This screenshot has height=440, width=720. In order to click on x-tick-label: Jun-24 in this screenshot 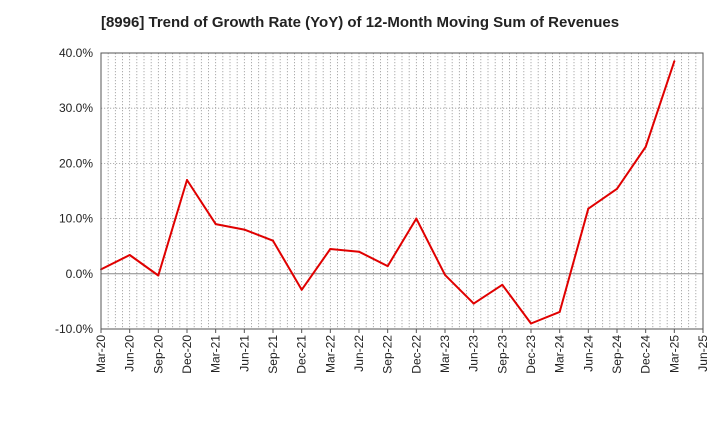, I will do `click(588, 353)`.